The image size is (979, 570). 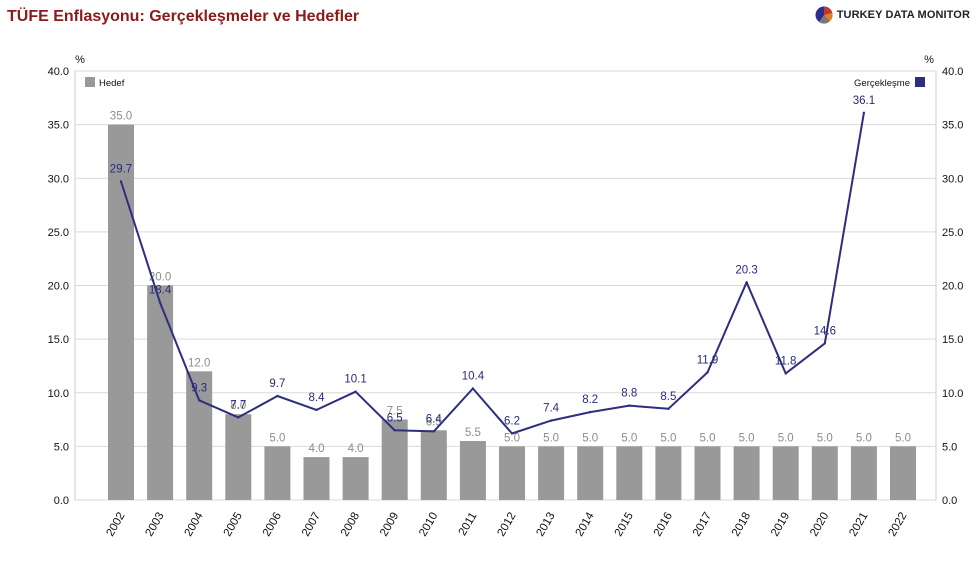 I want to click on line-data-label: 10.1, so click(x=355, y=380).